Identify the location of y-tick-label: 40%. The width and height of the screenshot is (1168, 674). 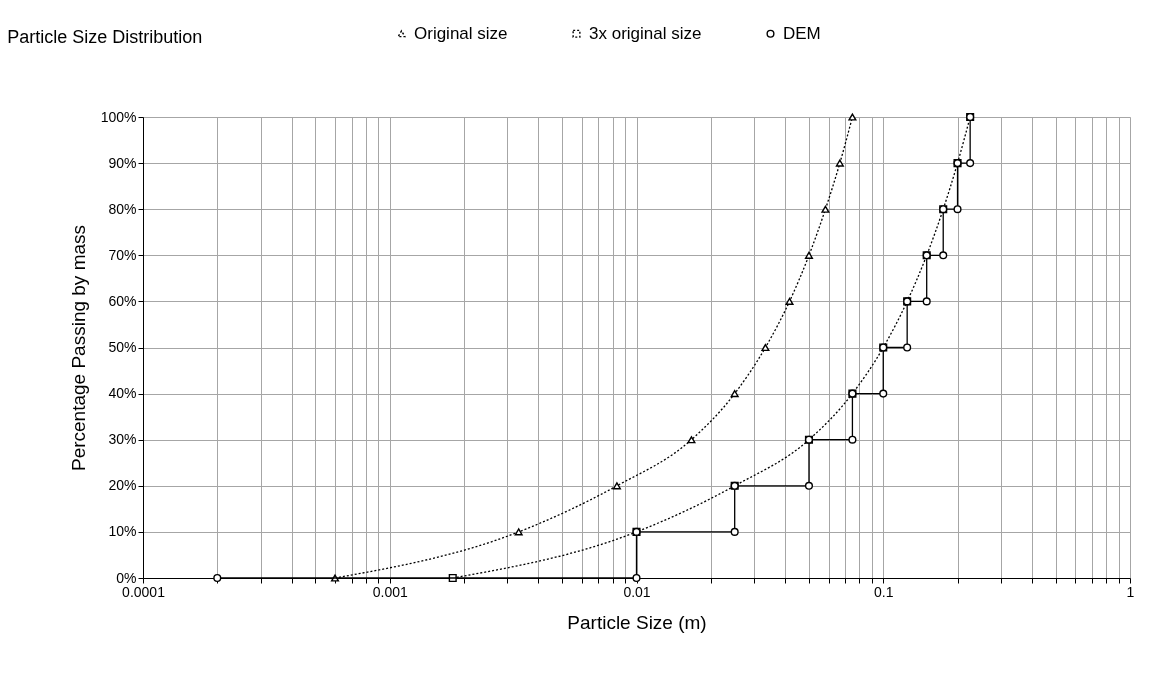
(122, 393).